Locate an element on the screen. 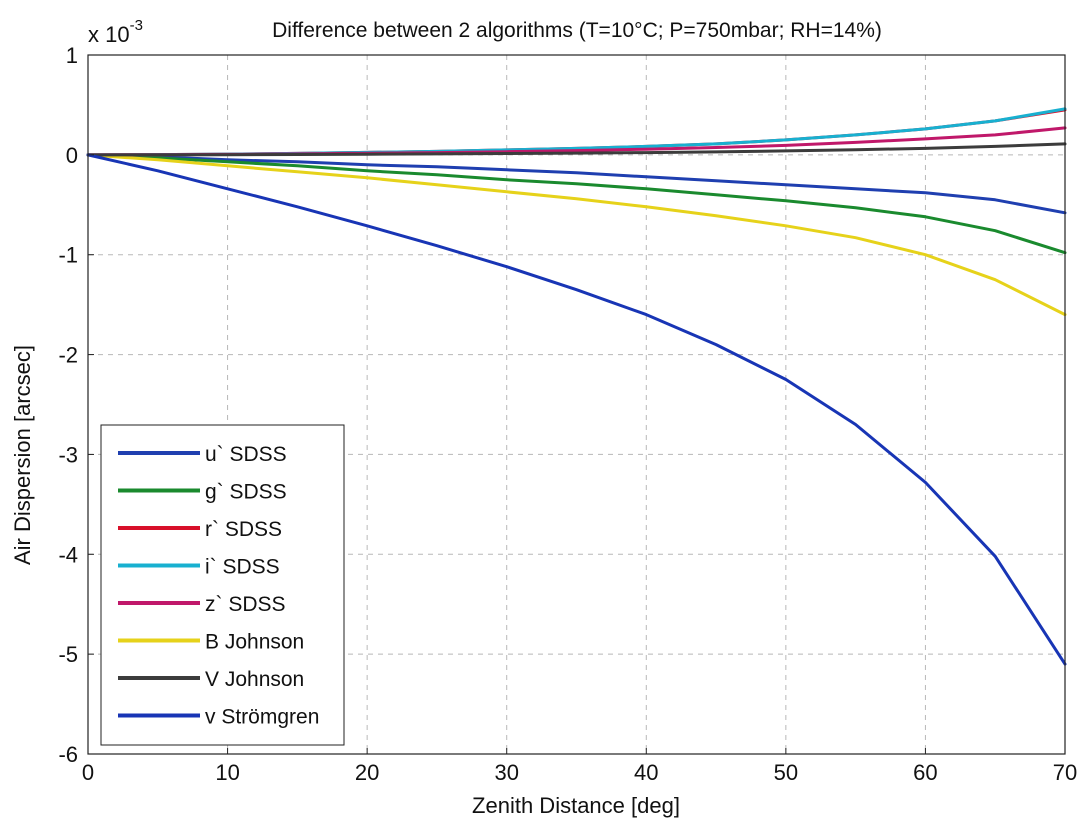 This screenshot has height=823, width=1084. y-axis-label: Air Dispersion [arcsec] is located at coordinates (22, 455).